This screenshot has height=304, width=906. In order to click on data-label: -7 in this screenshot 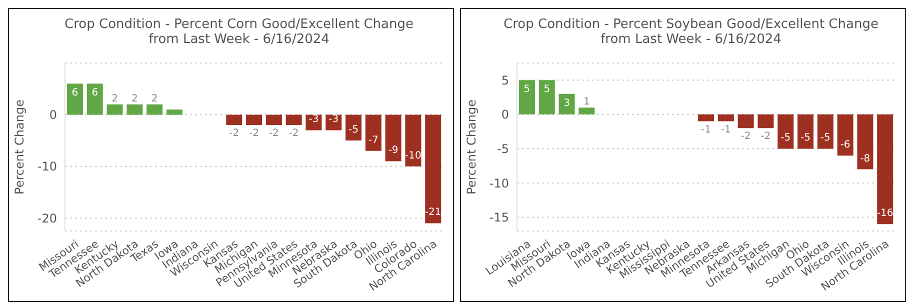, I will do `click(373, 140)`.